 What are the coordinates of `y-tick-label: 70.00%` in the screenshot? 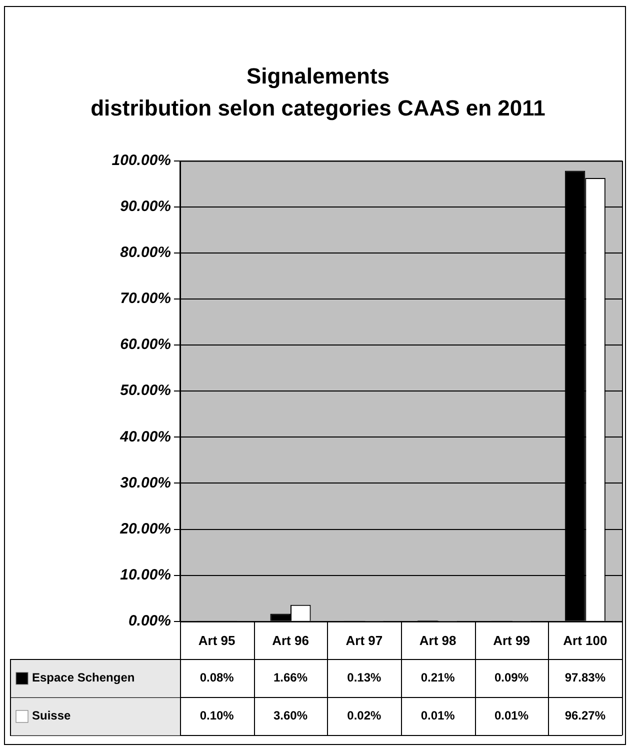 It's located at (145, 299).